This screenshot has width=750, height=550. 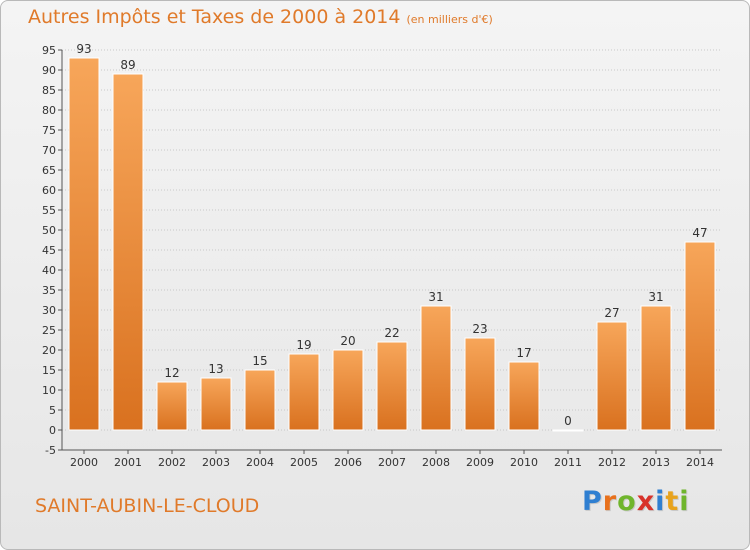 What do you see at coordinates (435, 297) in the screenshot?
I see `data-label-2008: 31` at bounding box center [435, 297].